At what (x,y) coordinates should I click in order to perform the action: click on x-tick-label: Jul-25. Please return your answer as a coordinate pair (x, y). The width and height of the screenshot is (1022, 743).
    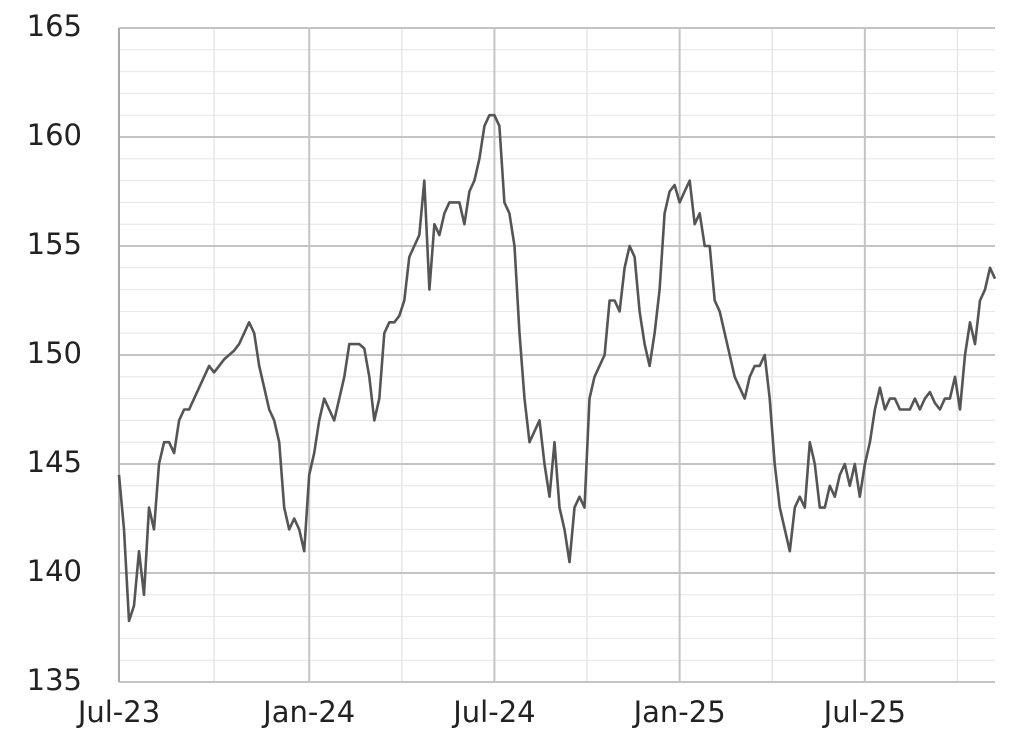
    Looking at the image, I should click on (864, 712).